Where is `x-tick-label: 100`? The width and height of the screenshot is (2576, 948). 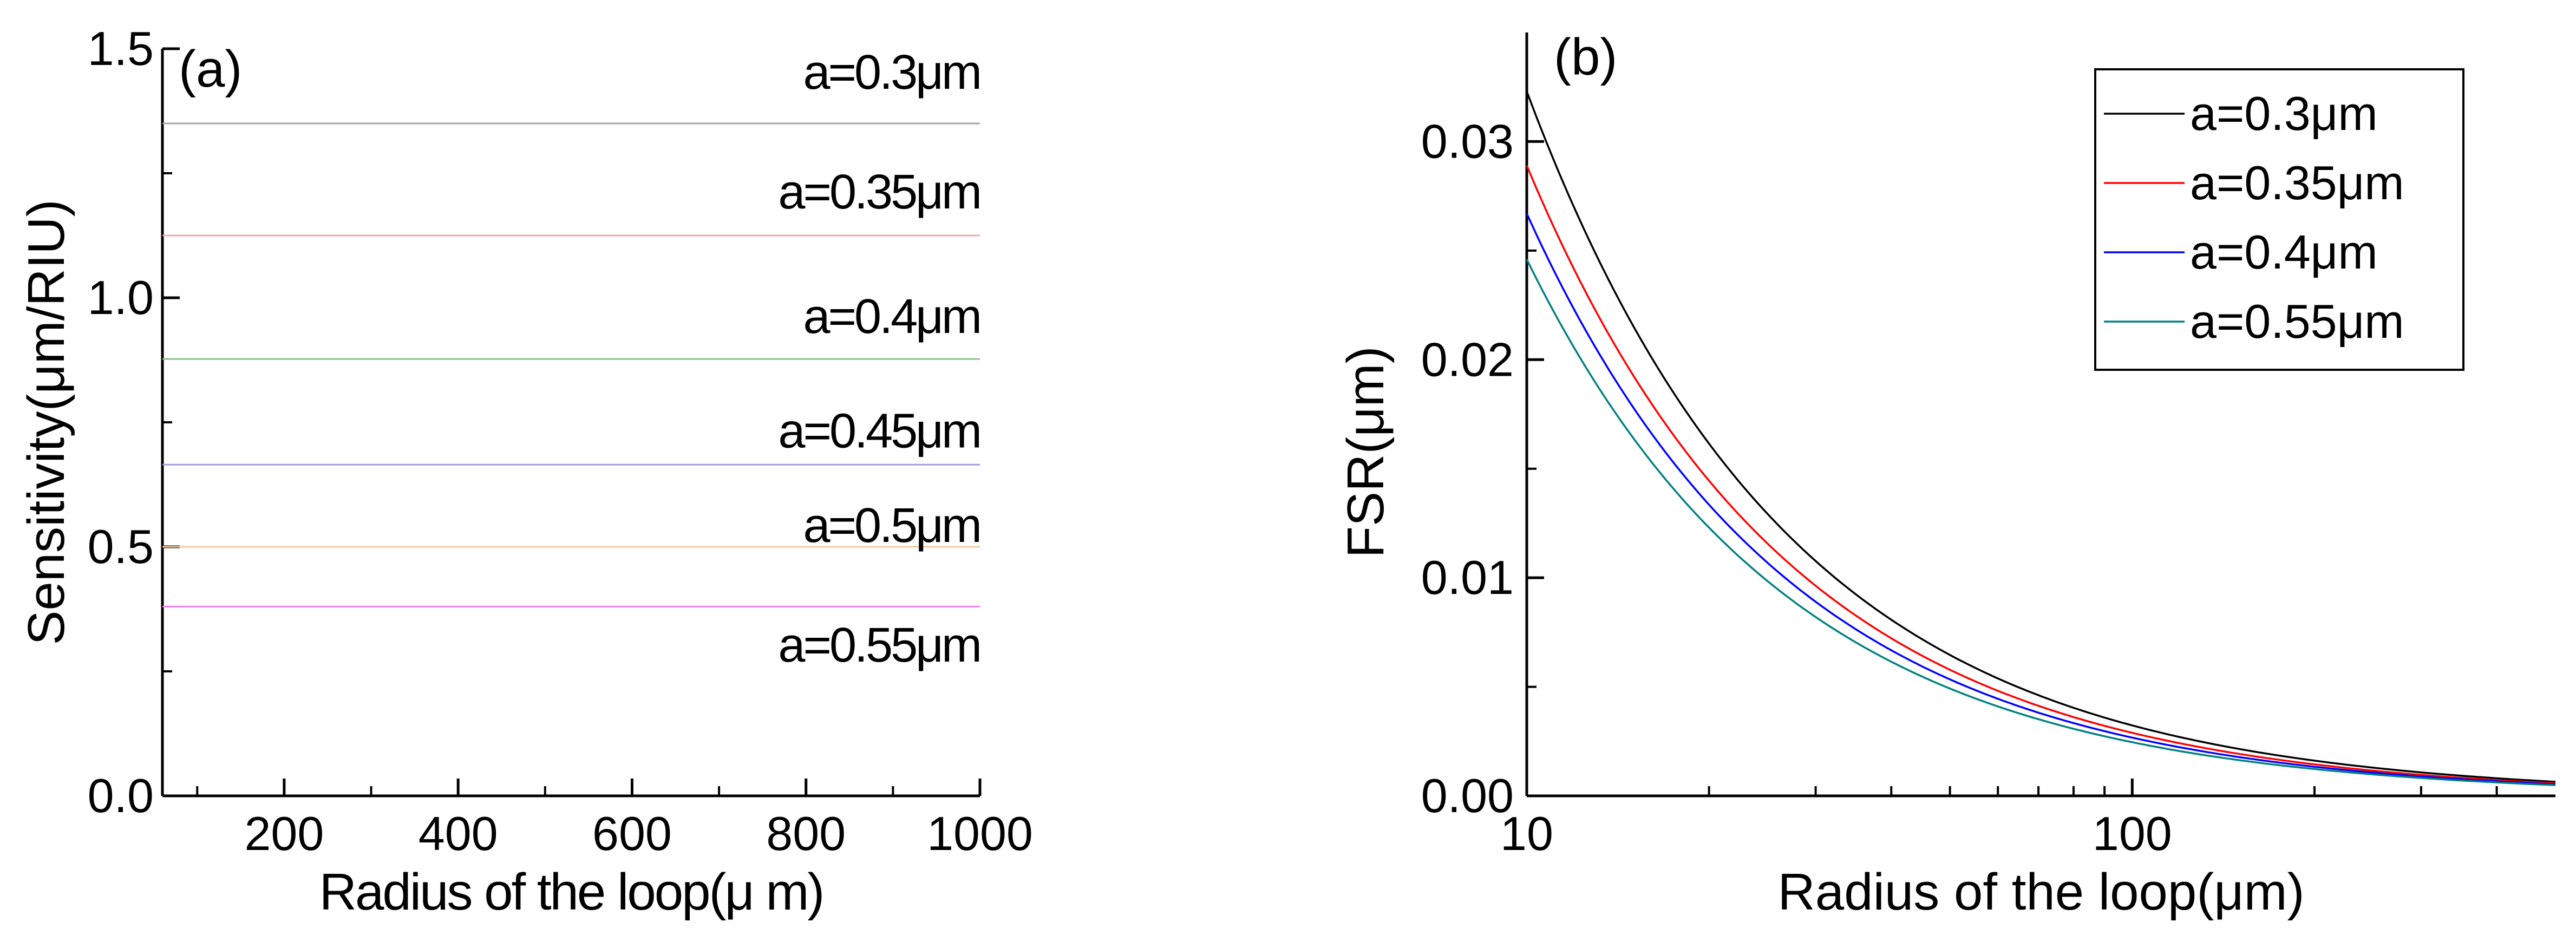
x-tick-label: 100 is located at coordinates (2132, 833).